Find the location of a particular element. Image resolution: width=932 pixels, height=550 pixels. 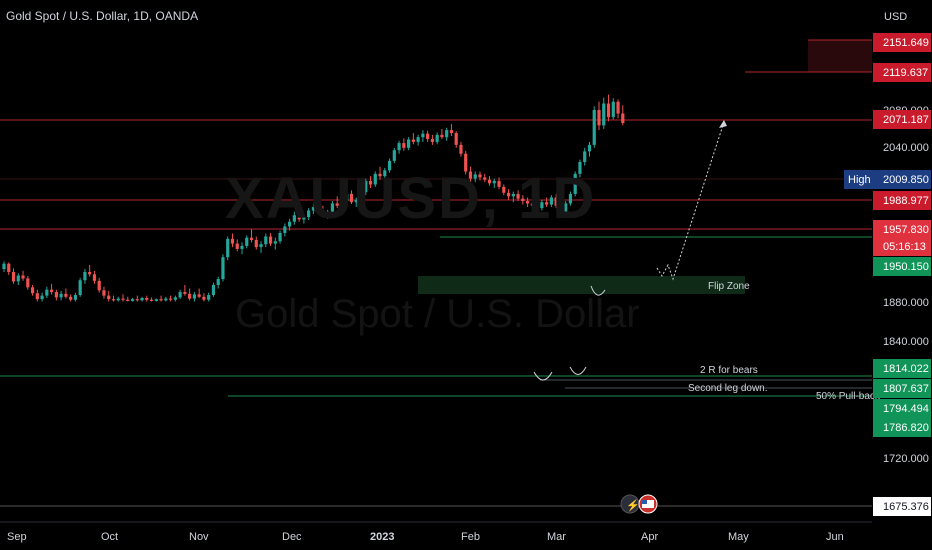

us-flag-stripes is located at coordinates (648, 504).